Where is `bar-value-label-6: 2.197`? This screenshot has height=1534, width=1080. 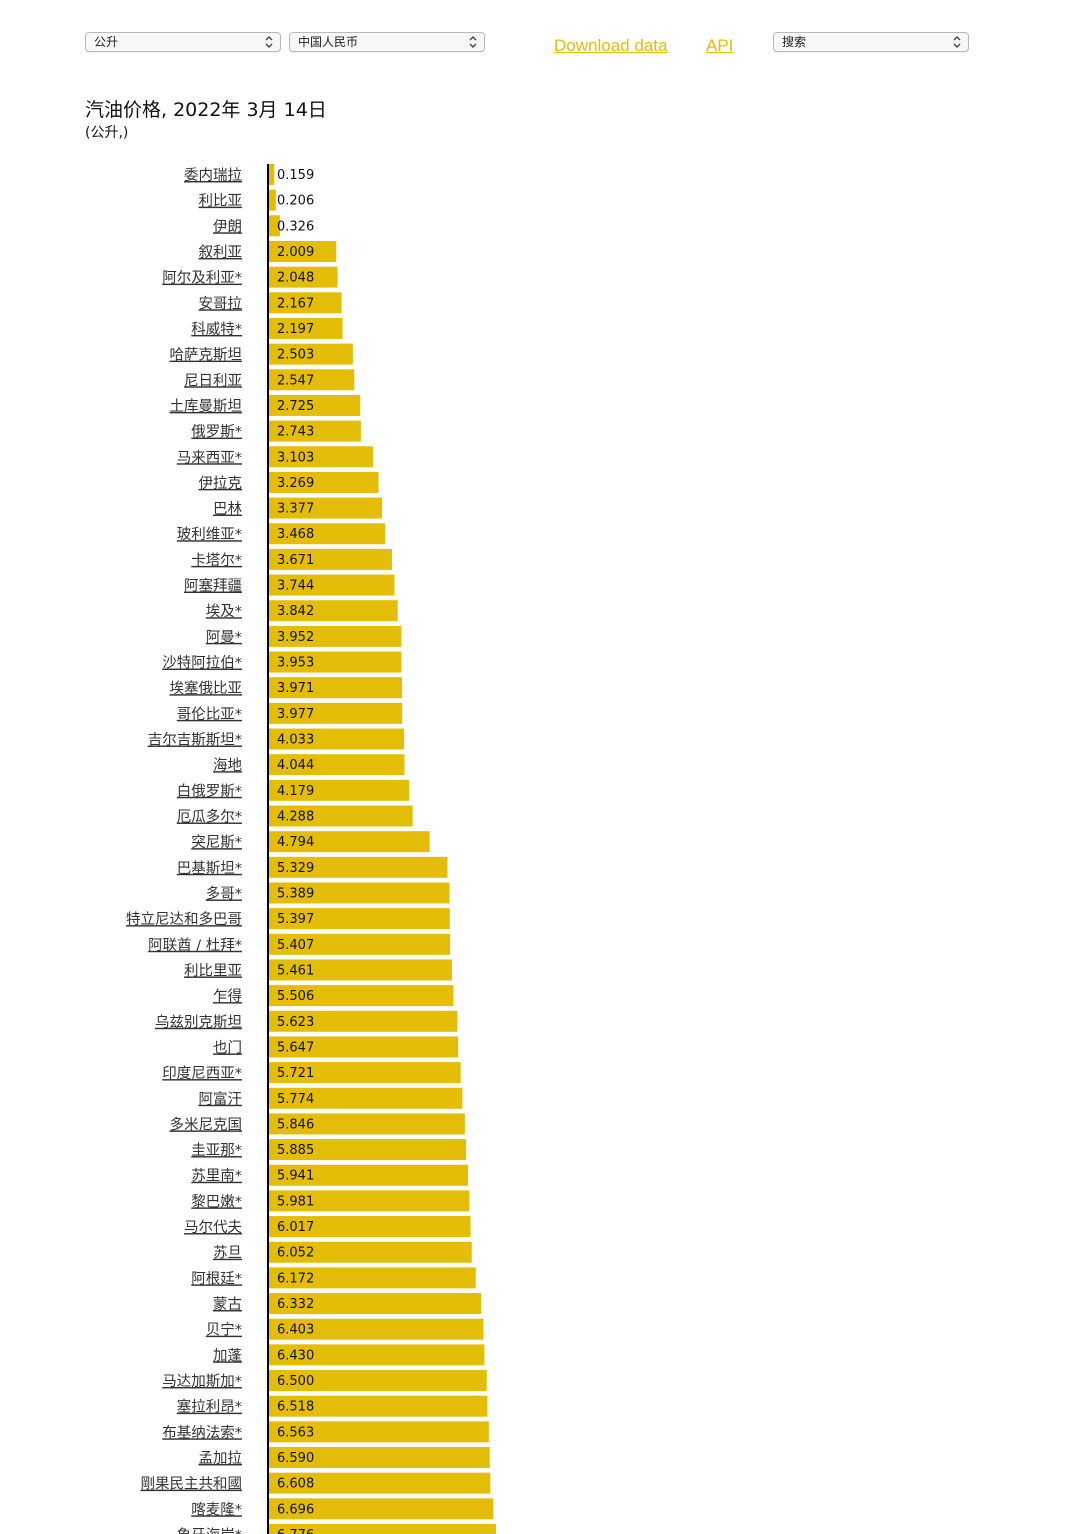
bar-value-label-6: 2.197 is located at coordinates (295, 329).